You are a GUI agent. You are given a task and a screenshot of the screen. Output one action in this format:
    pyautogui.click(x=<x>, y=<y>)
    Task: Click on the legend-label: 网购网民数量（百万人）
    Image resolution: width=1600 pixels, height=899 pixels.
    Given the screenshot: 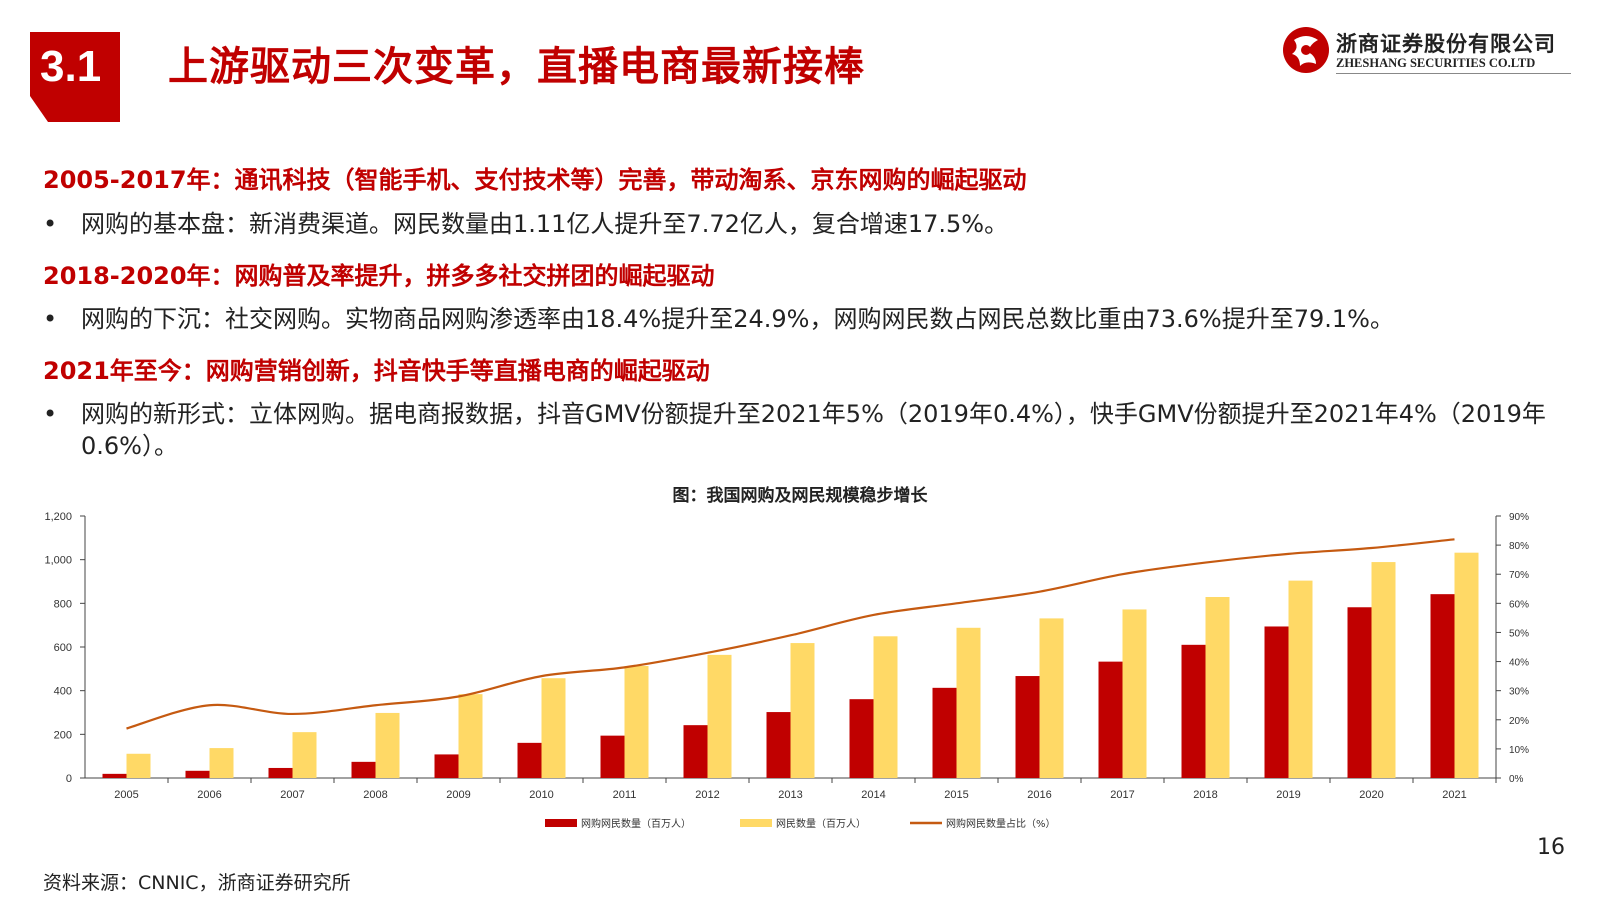 What is the action you would take?
    pyautogui.click(x=636, y=823)
    